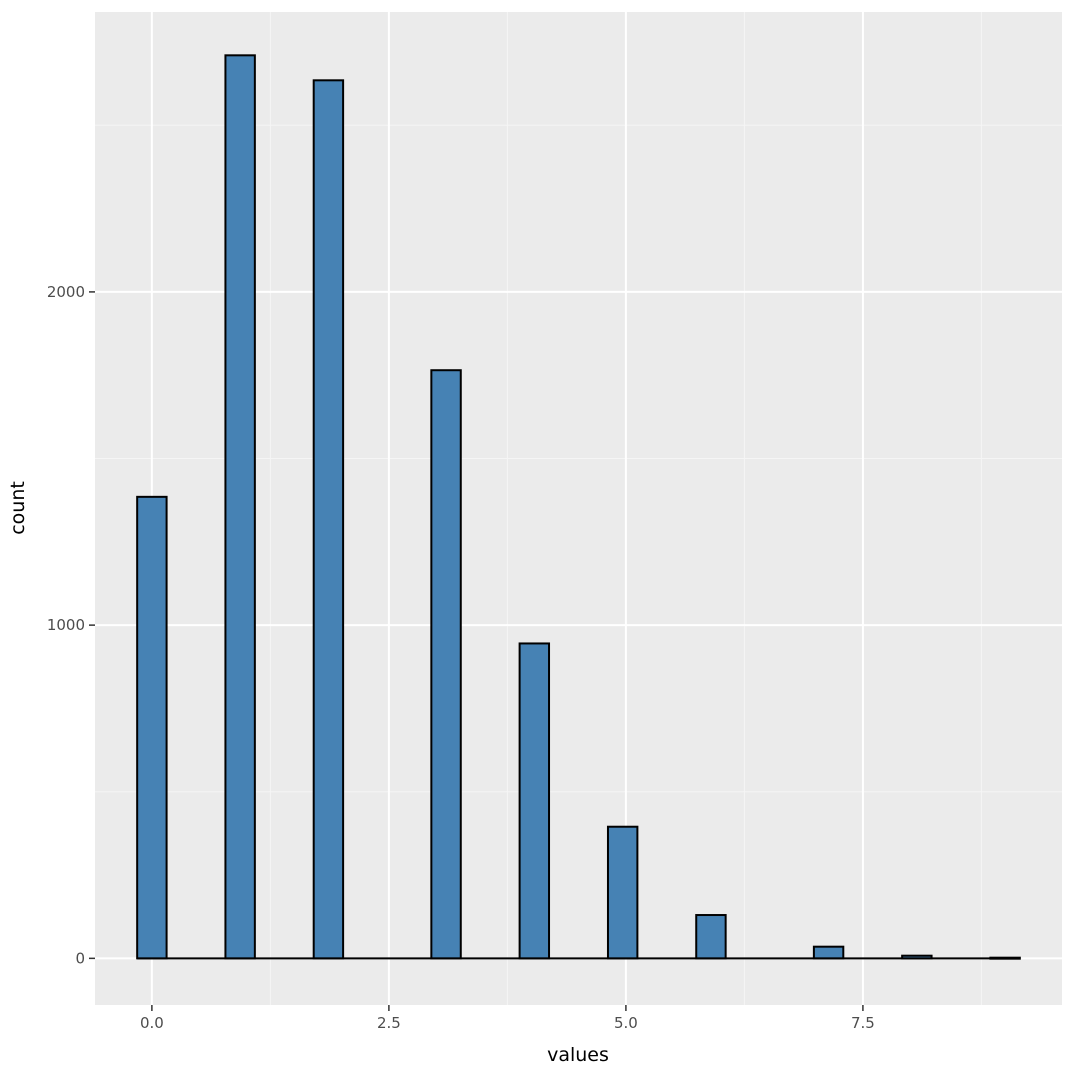  What do you see at coordinates (66, 292) in the screenshot?
I see `y-tick-label: 2000` at bounding box center [66, 292].